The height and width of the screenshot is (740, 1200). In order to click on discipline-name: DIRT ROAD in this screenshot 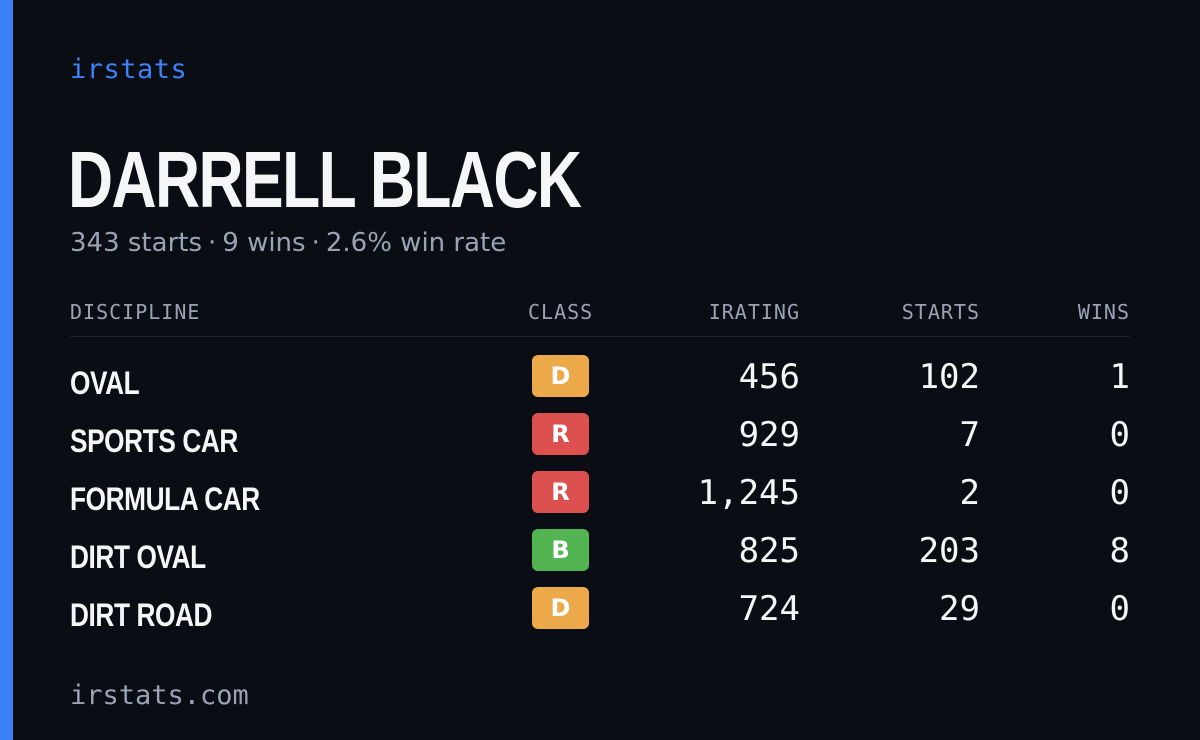, I will do `click(141, 615)`.